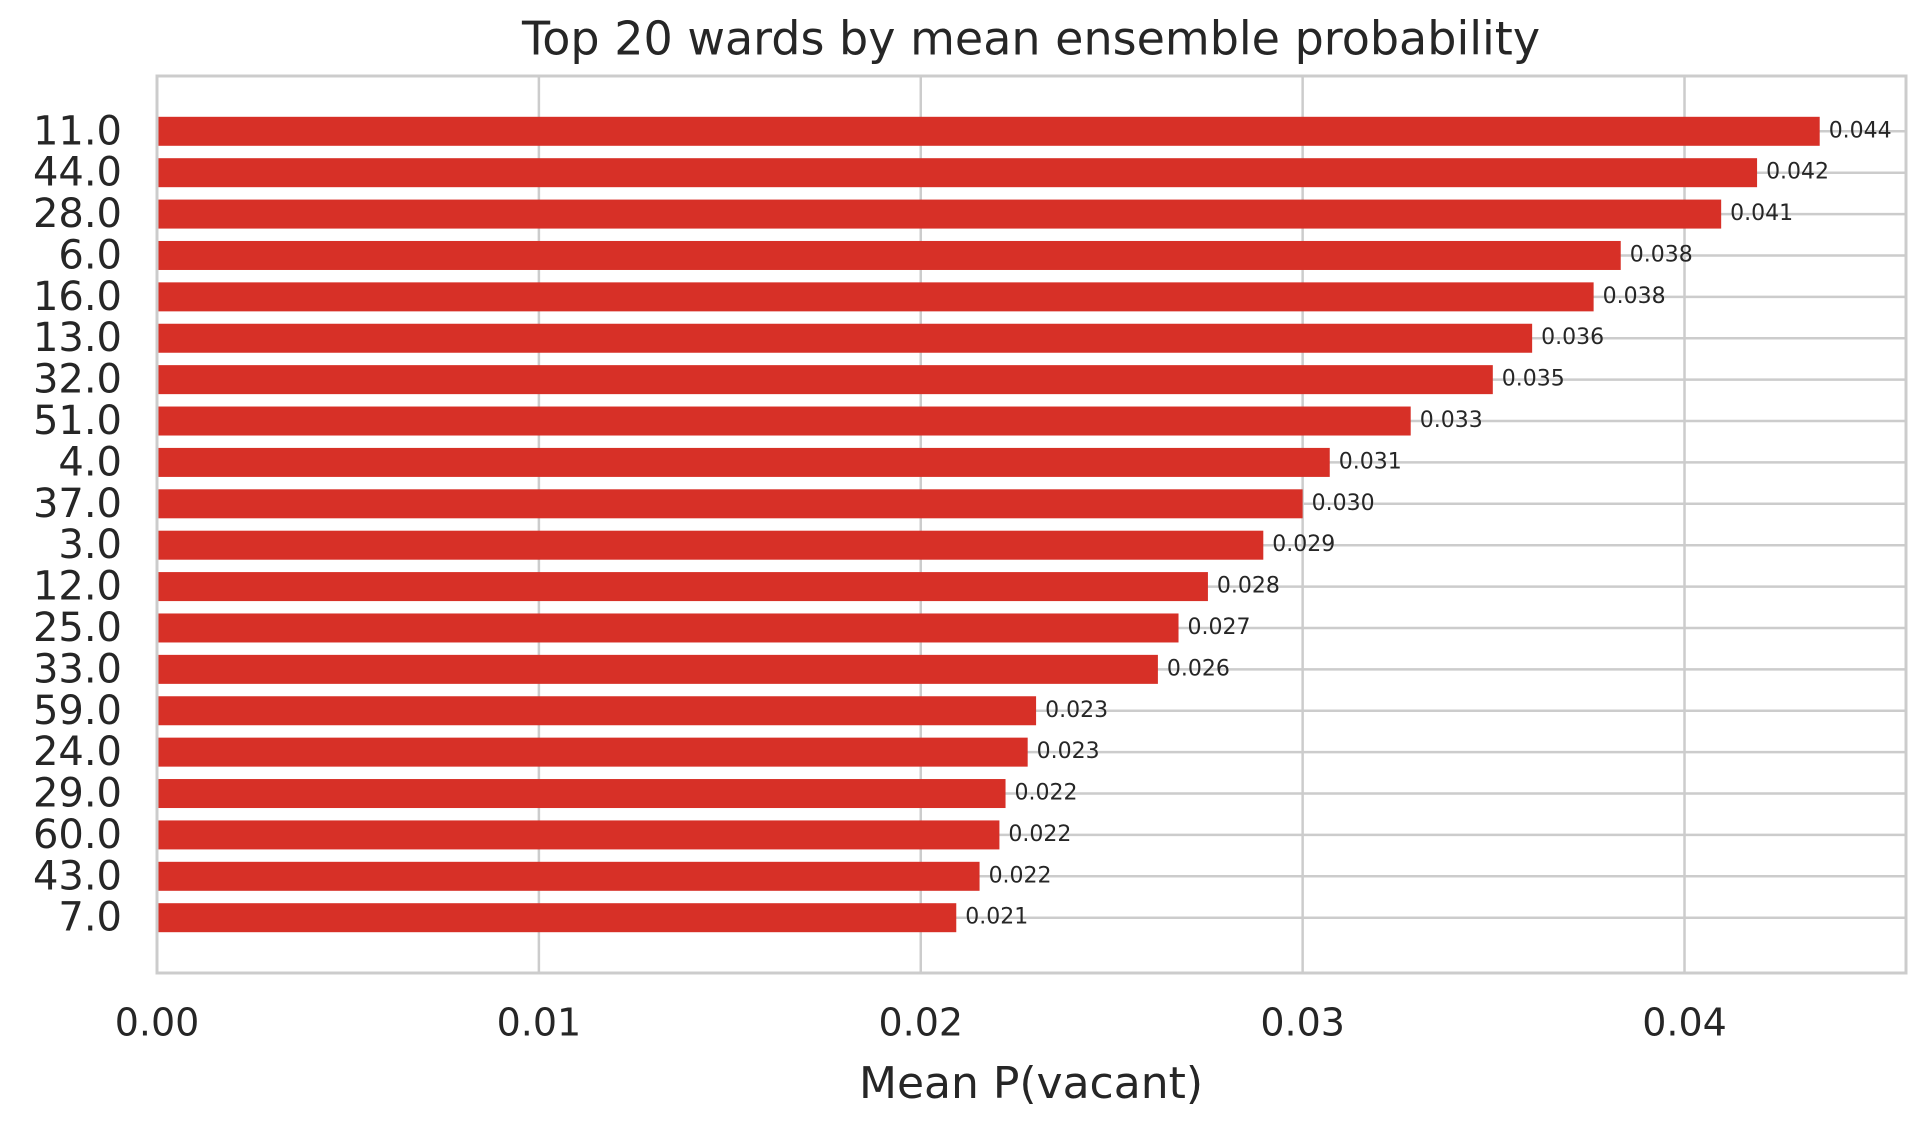 The height and width of the screenshot is (1131, 1926). I want to click on value-label: 0.027, so click(1219, 627).